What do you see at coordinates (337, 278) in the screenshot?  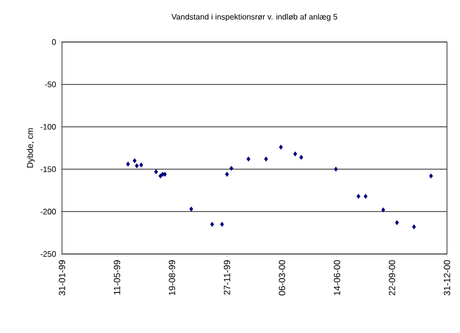 I see `x-tick-label: 14-06-00` at bounding box center [337, 278].